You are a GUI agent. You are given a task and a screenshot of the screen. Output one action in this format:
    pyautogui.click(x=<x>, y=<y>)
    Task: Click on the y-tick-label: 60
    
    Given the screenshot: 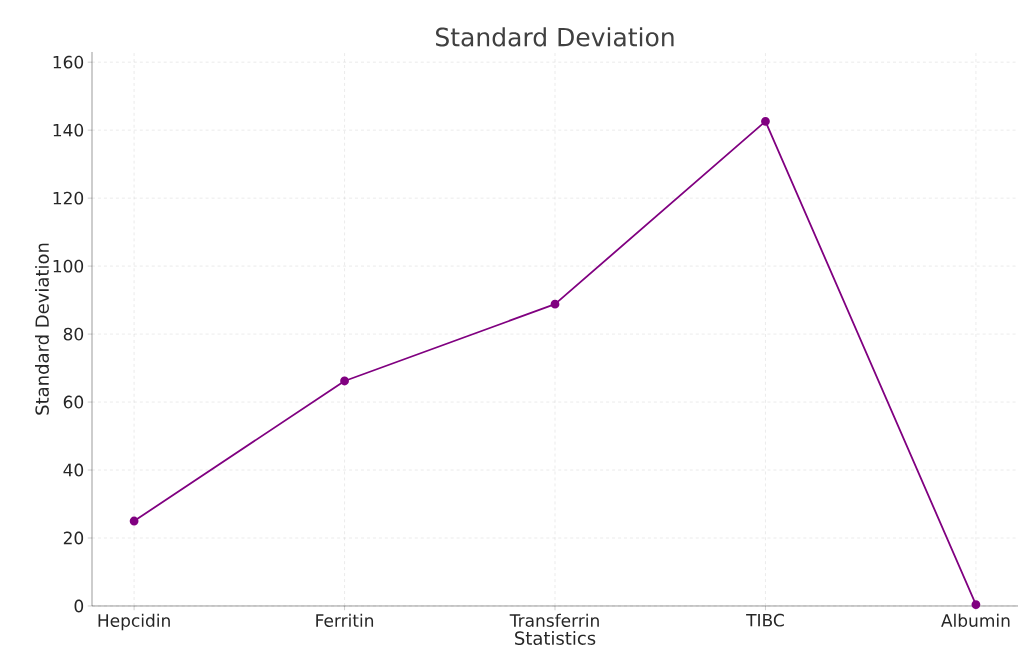 What is the action you would take?
    pyautogui.click(x=73, y=402)
    